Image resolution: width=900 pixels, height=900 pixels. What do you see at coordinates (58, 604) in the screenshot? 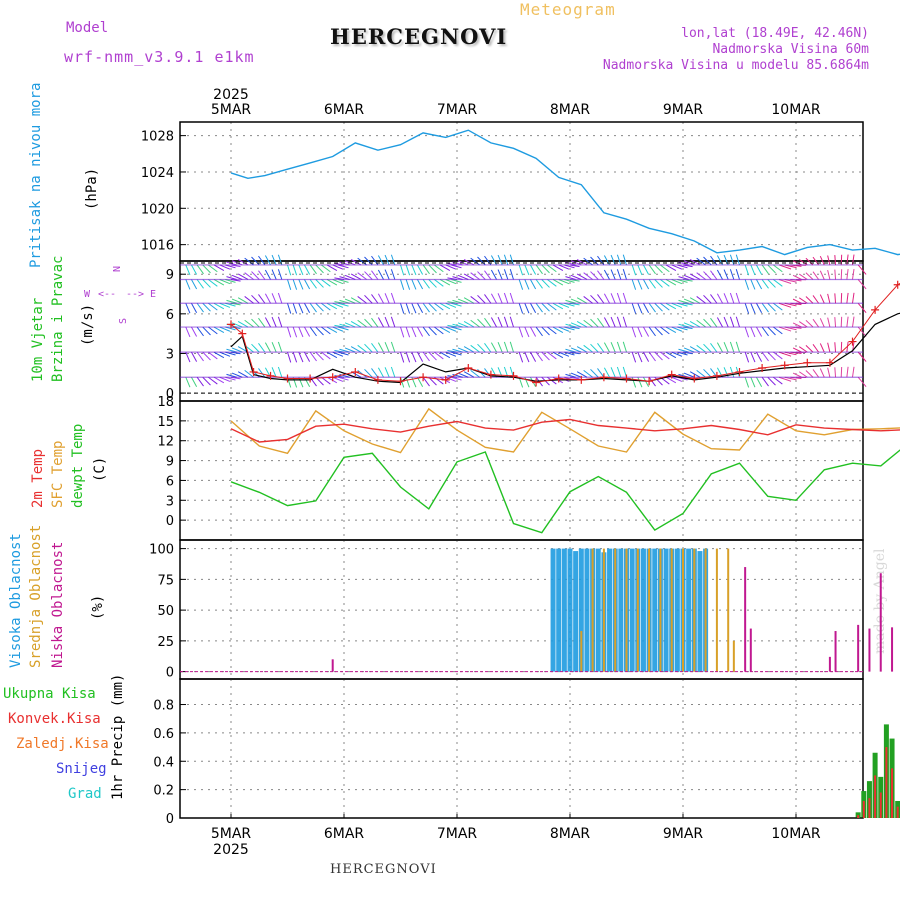
I see `cloud-side-label-3: Niska Oblacnost` at bounding box center [58, 604].